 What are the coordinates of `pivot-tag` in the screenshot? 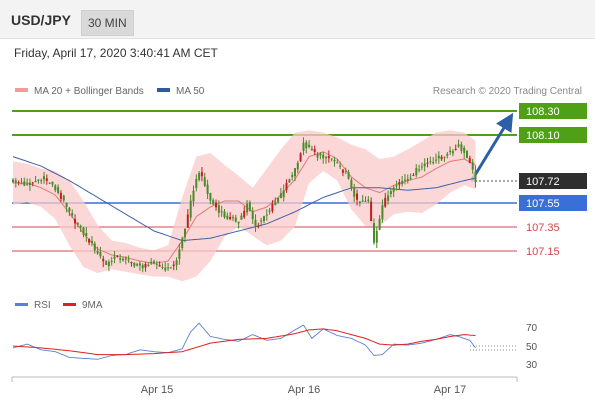 It's located at (553, 203).